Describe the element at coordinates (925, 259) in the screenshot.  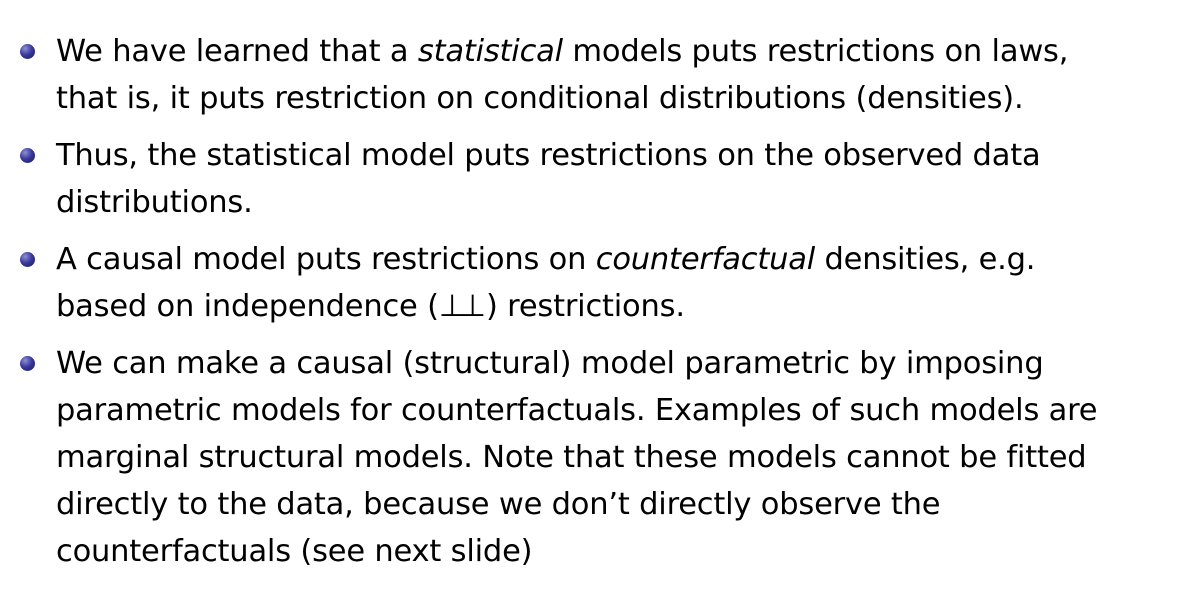
I see `text-span: densities, e.g.` at that location.